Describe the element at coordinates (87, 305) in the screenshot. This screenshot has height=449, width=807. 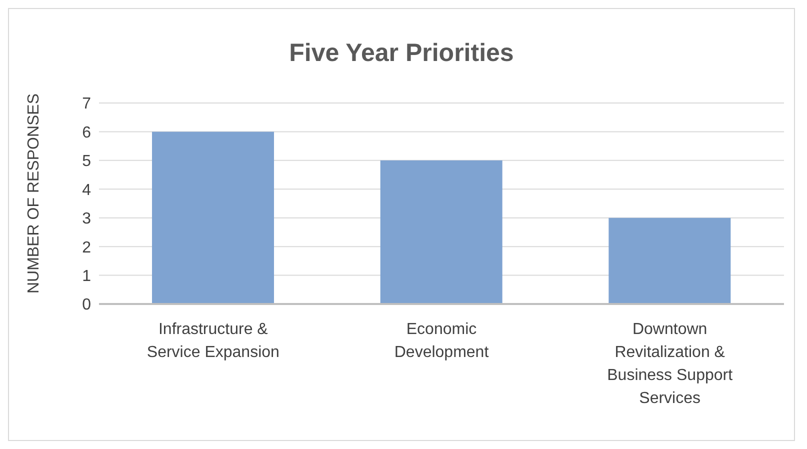
I see `y-tick-label: 0` at that location.